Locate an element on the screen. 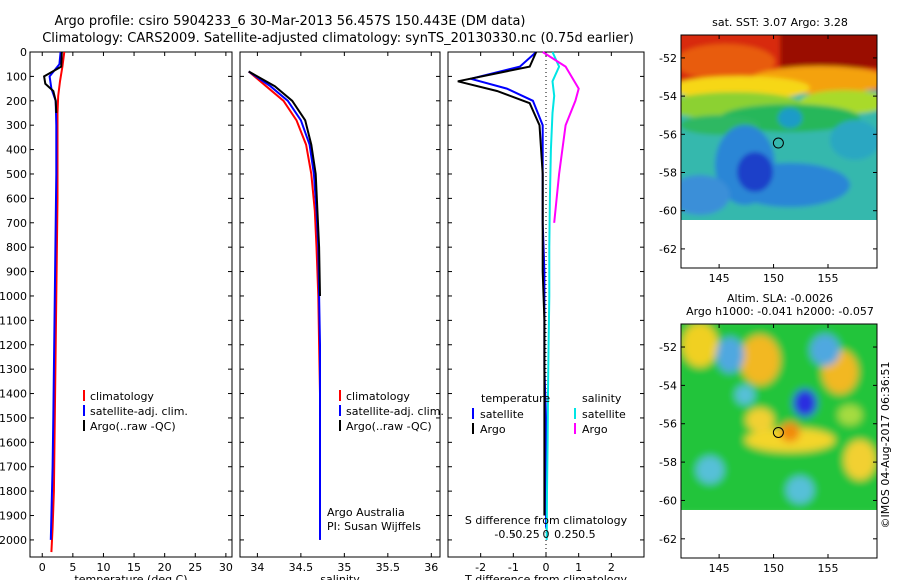 This screenshot has height=580, width=900. x-tick-label: -2 is located at coordinates (480, 567).